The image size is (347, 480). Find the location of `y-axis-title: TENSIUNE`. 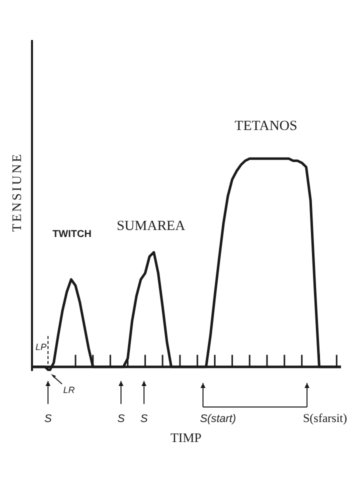

y-axis-title: TENSIUNE is located at coordinates (16, 192).